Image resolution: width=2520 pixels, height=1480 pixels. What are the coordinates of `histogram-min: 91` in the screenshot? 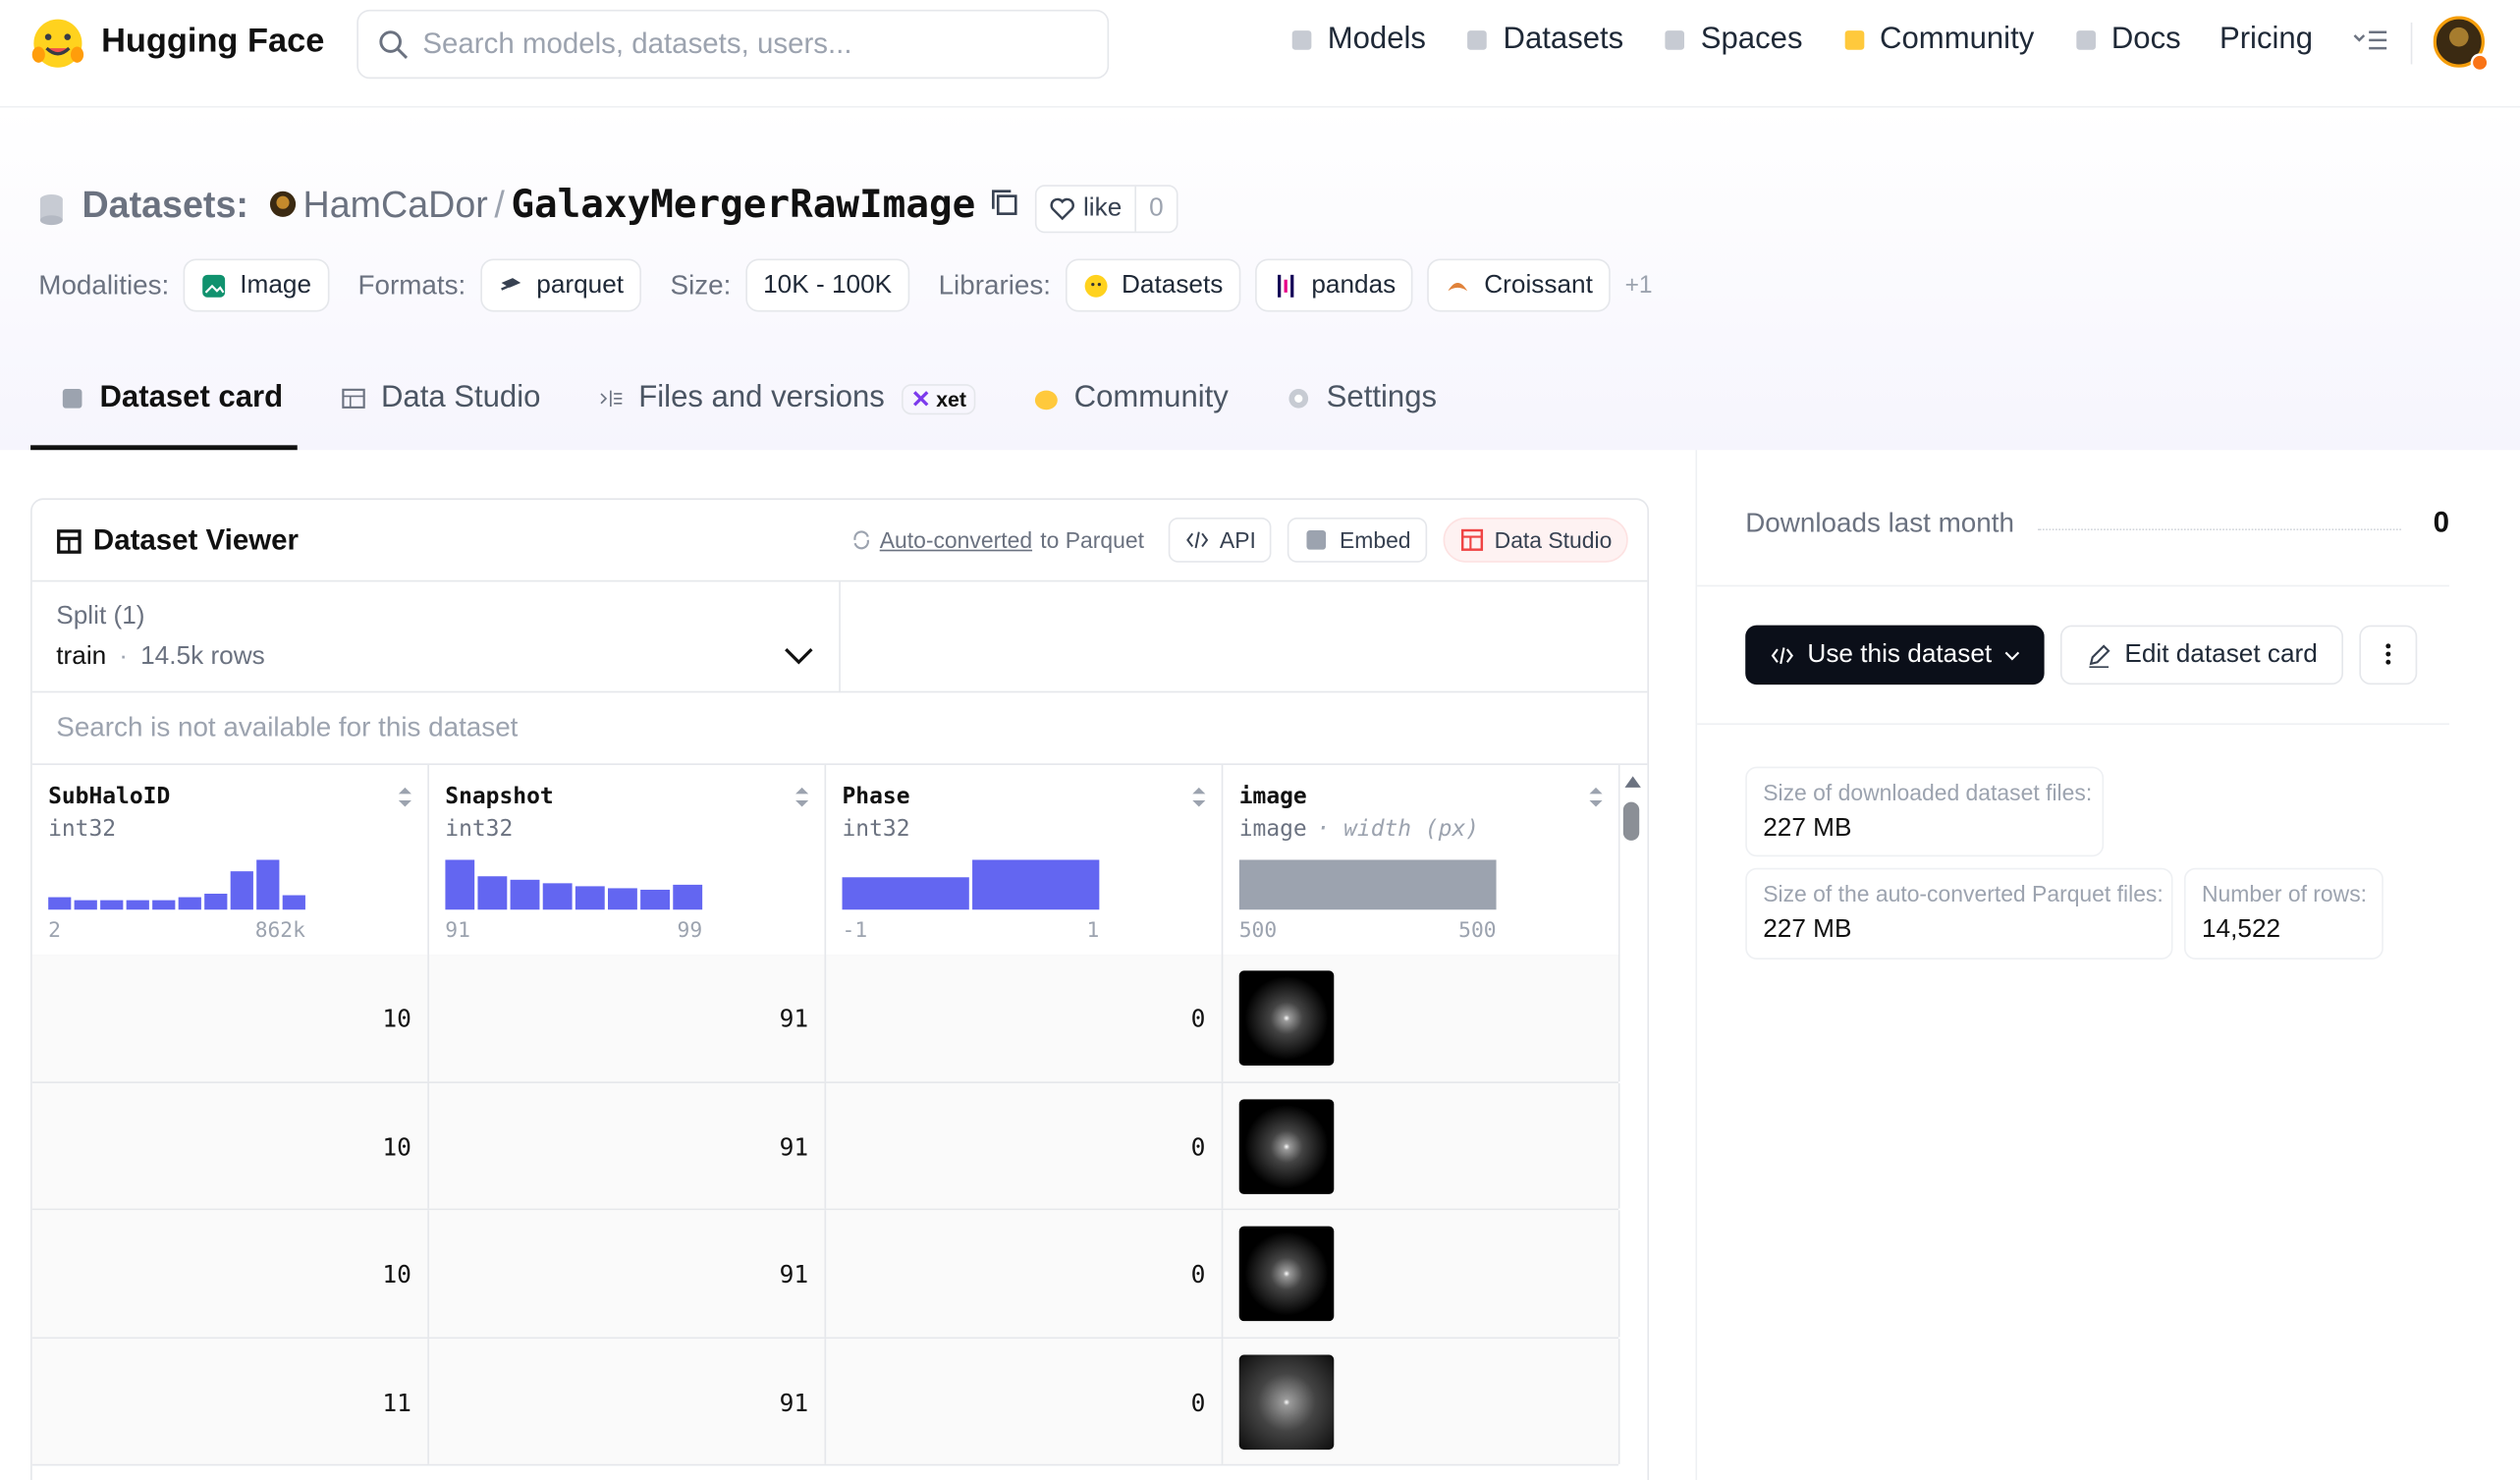 It's located at (457, 932).